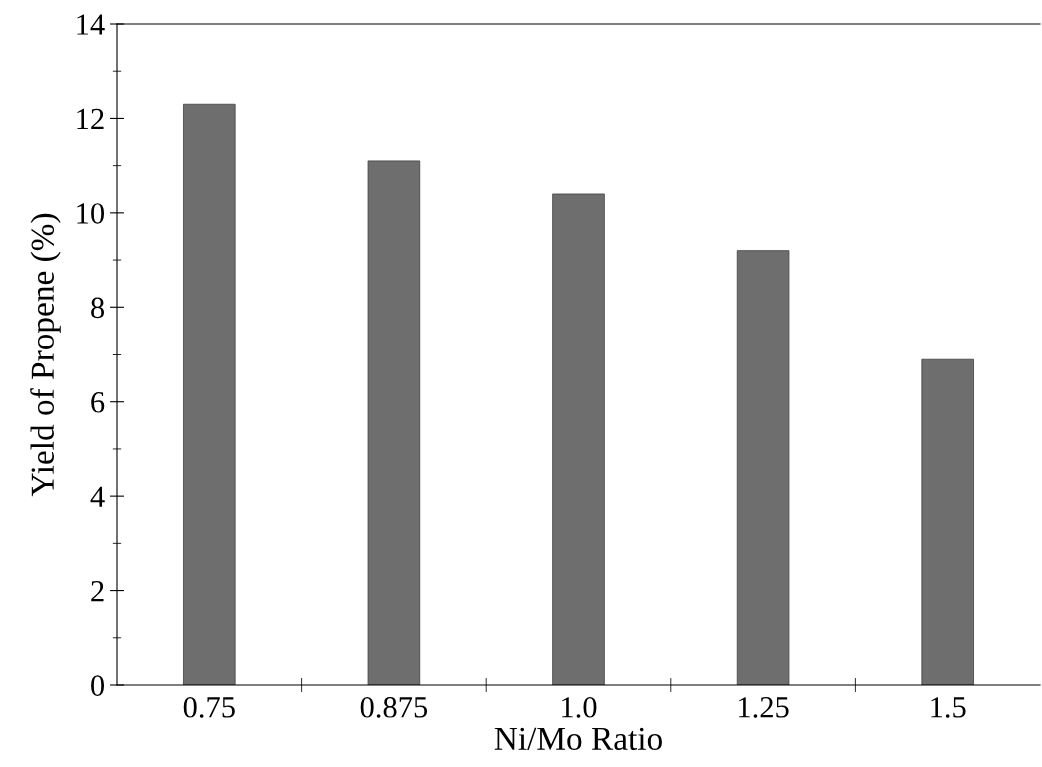 The height and width of the screenshot is (767, 1042). I want to click on x-tick-label: 0.875, so click(394, 707).